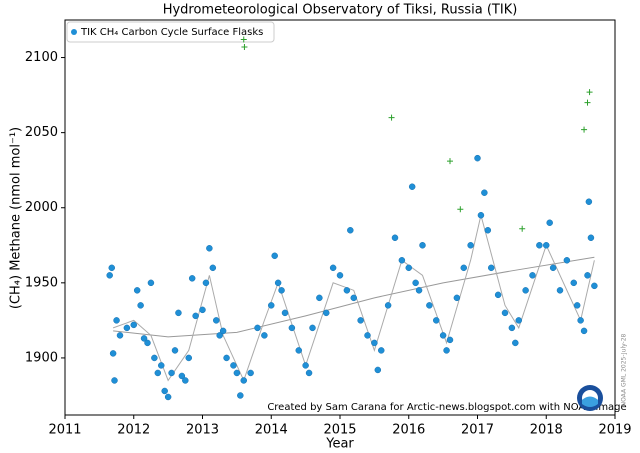 The height and width of the screenshot is (453, 640). I want to click on y-tick-label: 1900, so click(41, 357).